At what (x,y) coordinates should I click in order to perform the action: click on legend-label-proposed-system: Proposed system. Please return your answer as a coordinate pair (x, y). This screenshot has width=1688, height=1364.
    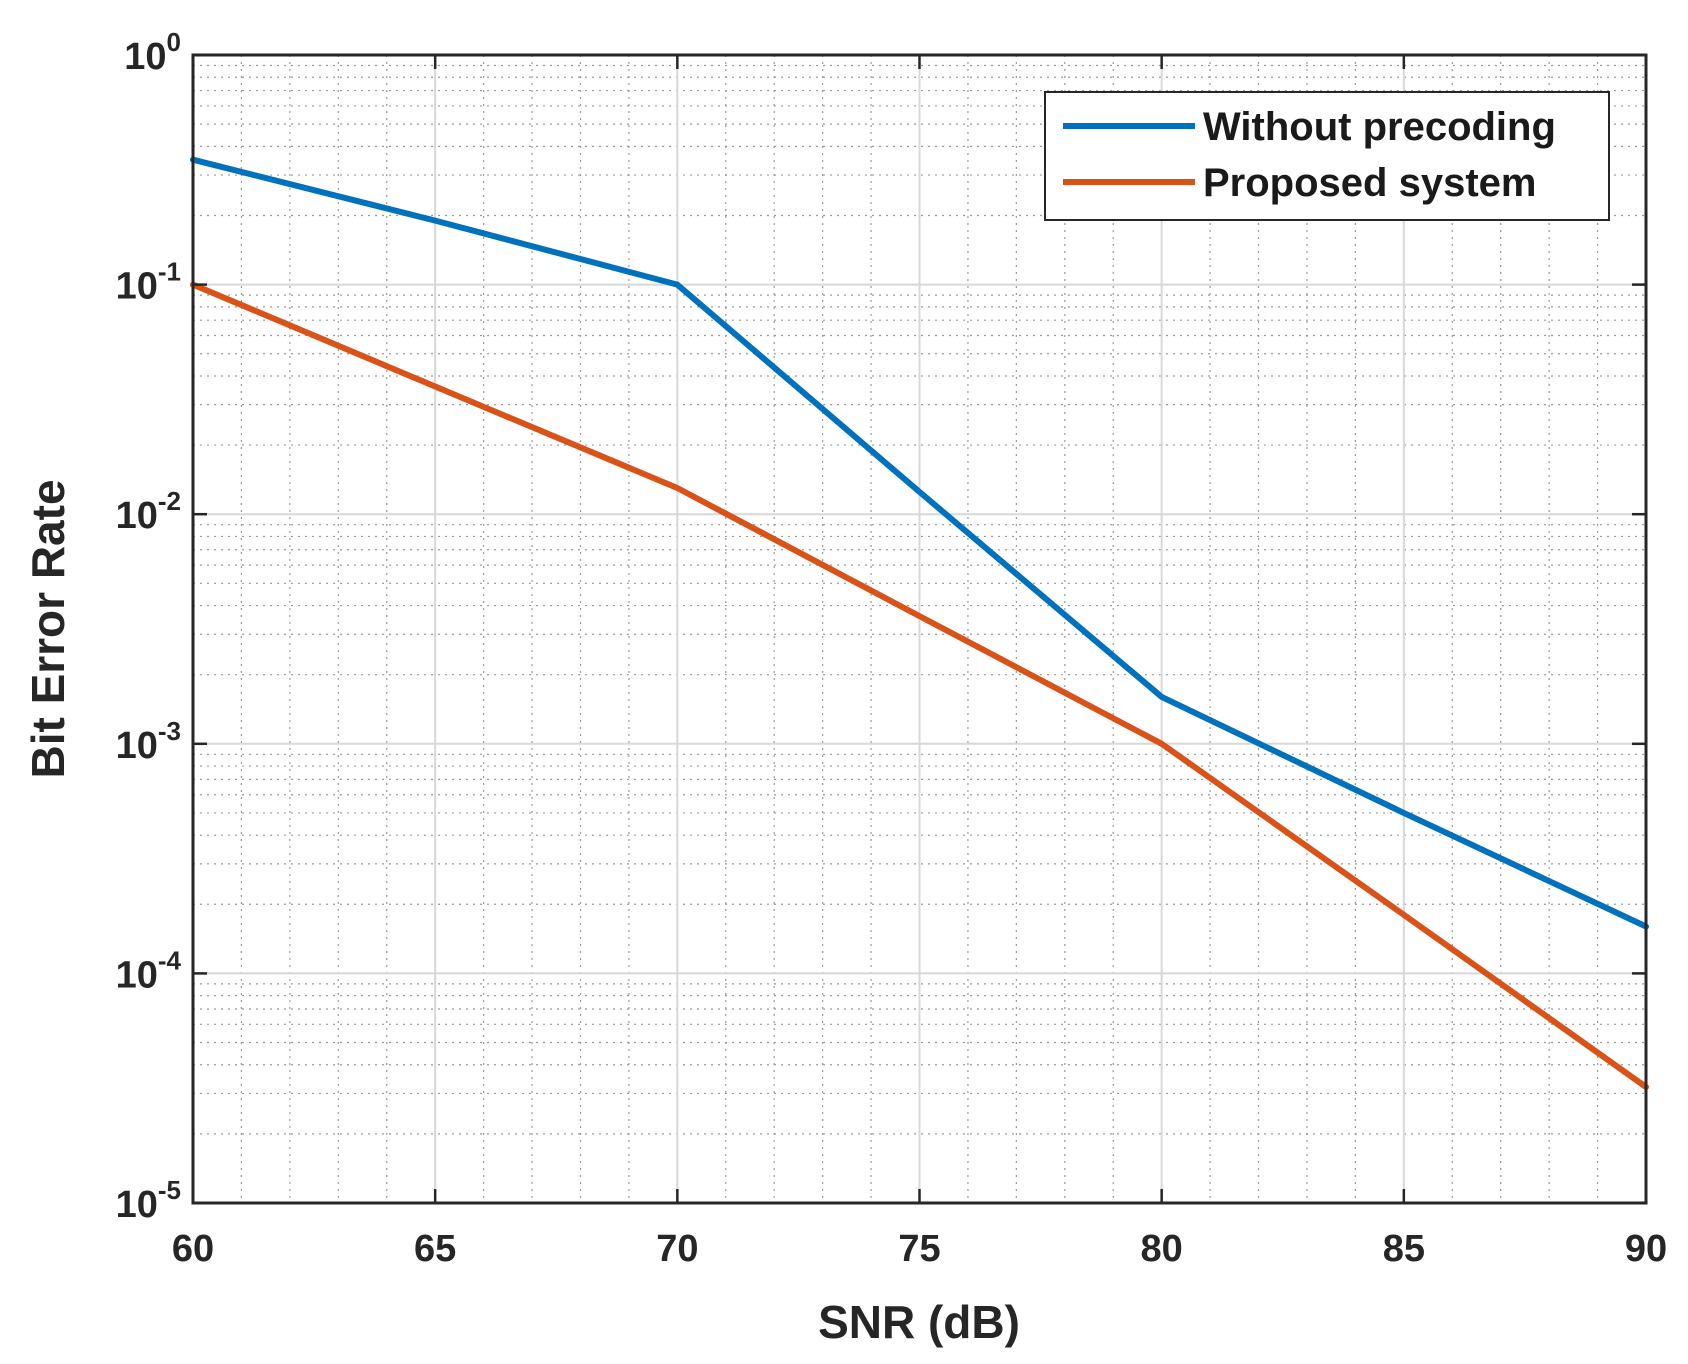
    Looking at the image, I should click on (1369, 183).